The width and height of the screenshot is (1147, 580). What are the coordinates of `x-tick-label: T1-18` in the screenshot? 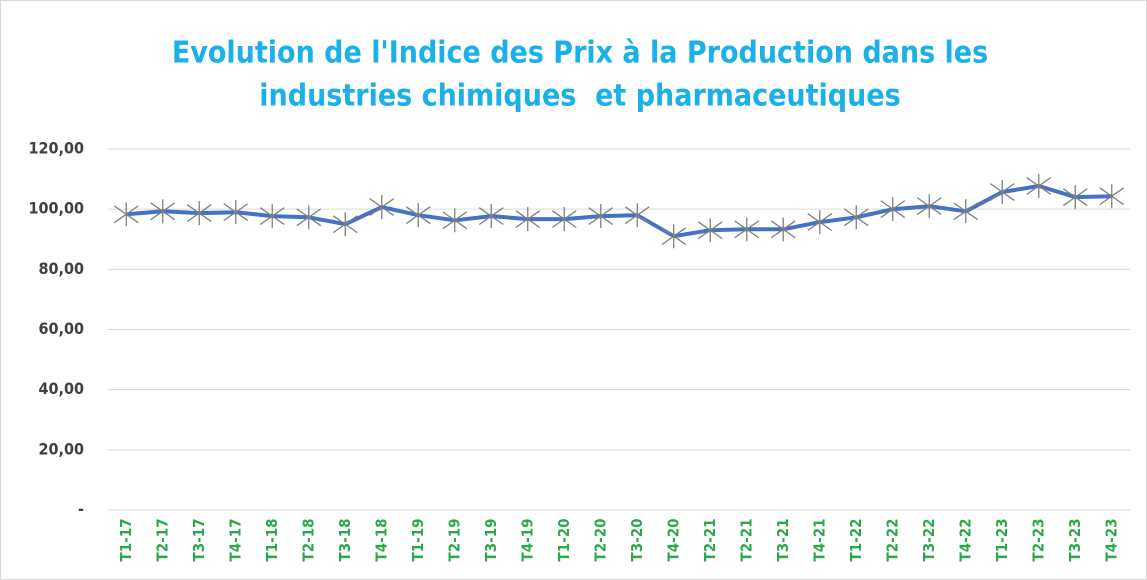 It's located at (272, 540).